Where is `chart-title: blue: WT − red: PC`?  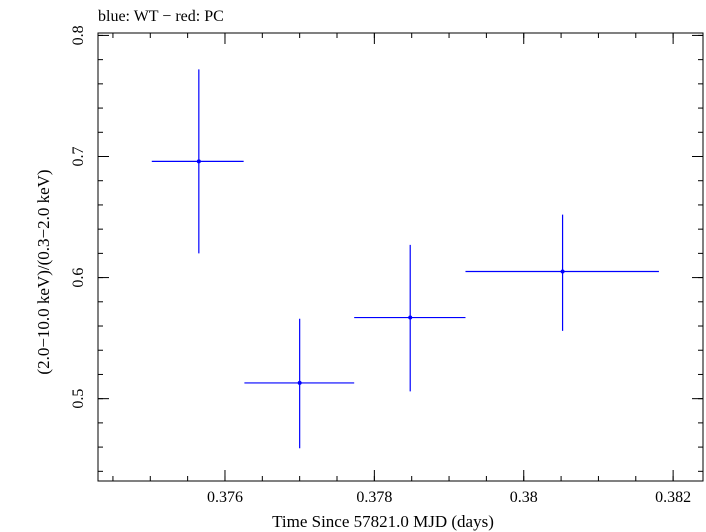
chart-title: blue: WT − red: PC is located at coordinates (161, 16).